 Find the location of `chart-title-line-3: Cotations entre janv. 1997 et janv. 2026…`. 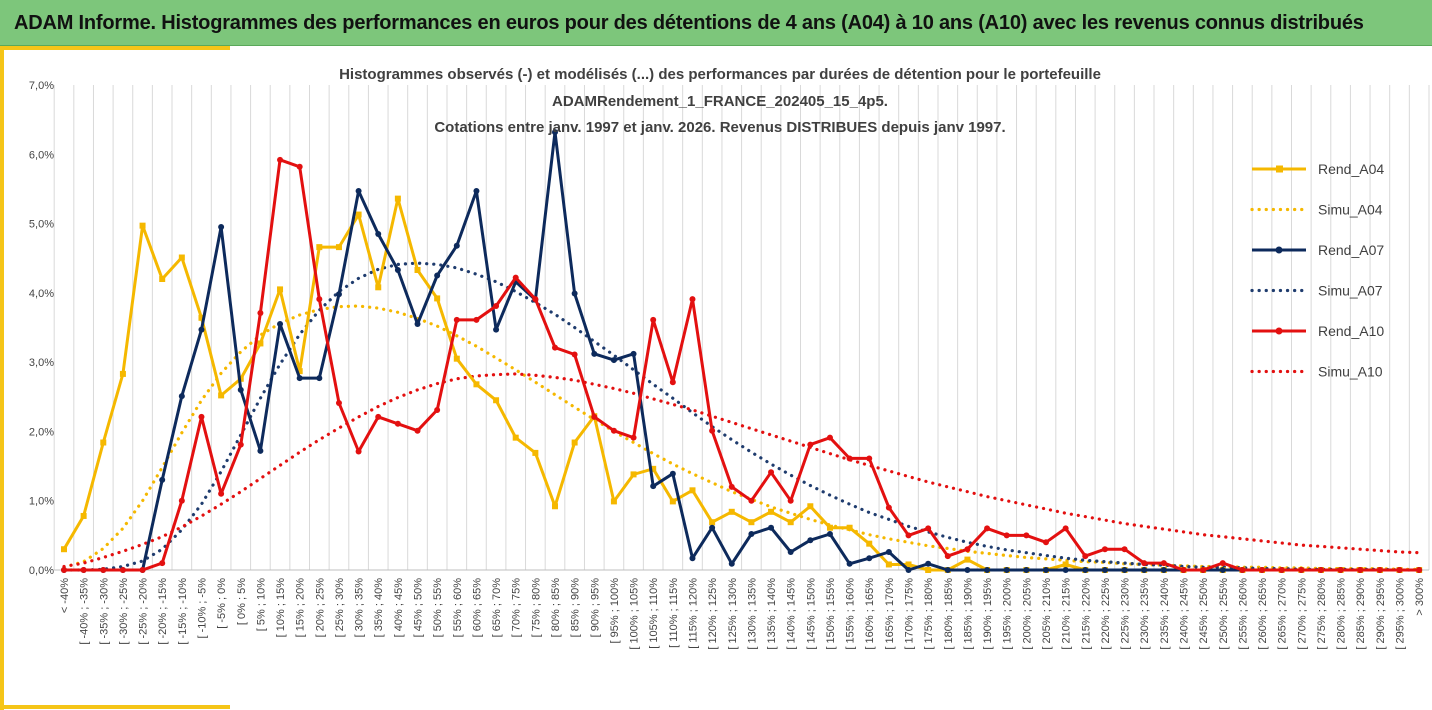

chart-title-line-3: Cotations entre janv. 1997 et janv. 2026… is located at coordinates (719, 127).